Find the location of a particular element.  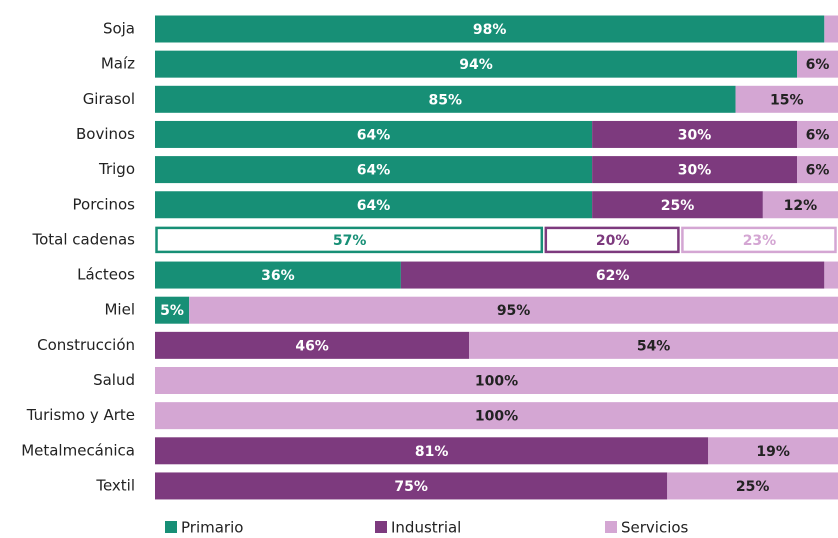

value-label: 81% is located at coordinates (432, 452).